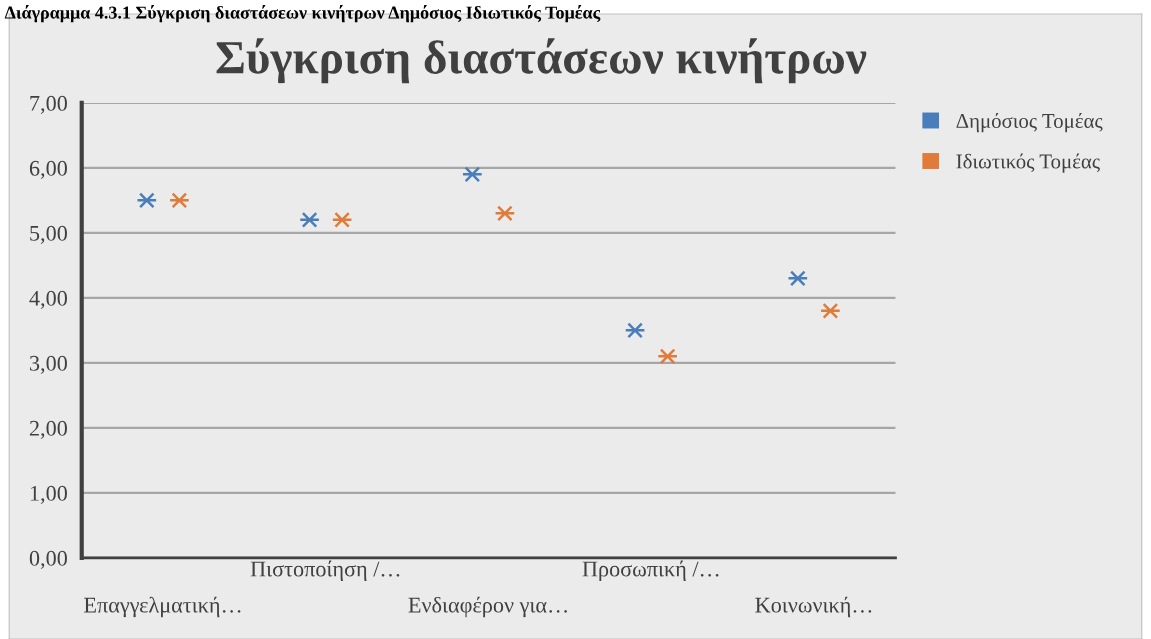 This screenshot has height=639, width=1151. Describe the element at coordinates (48, 559) in the screenshot. I see `y-tick-label: 0,00` at that location.